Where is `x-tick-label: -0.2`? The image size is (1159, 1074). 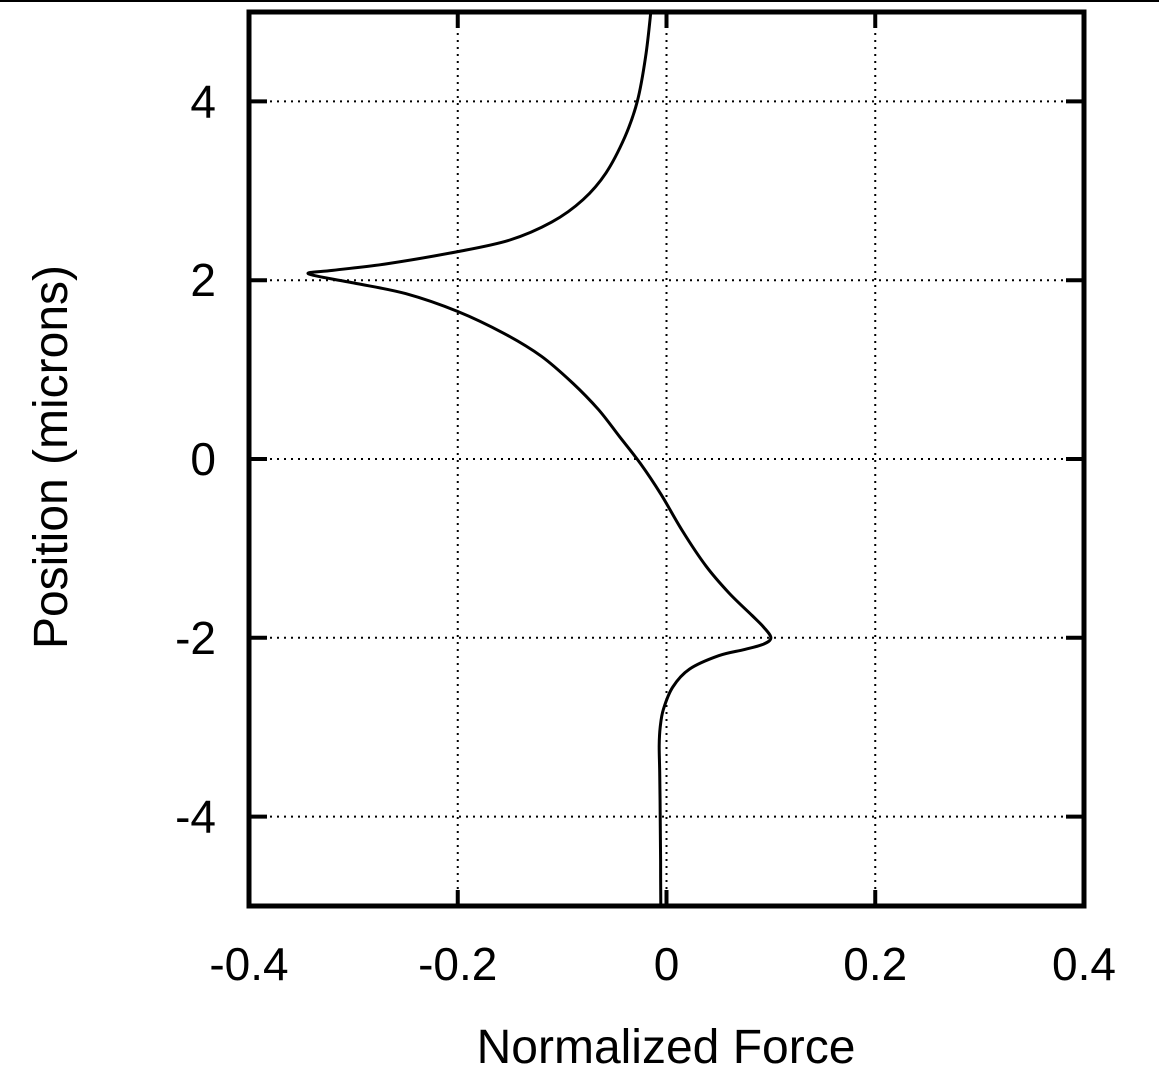
x-tick-label: -0.2 is located at coordinates (457, 964).